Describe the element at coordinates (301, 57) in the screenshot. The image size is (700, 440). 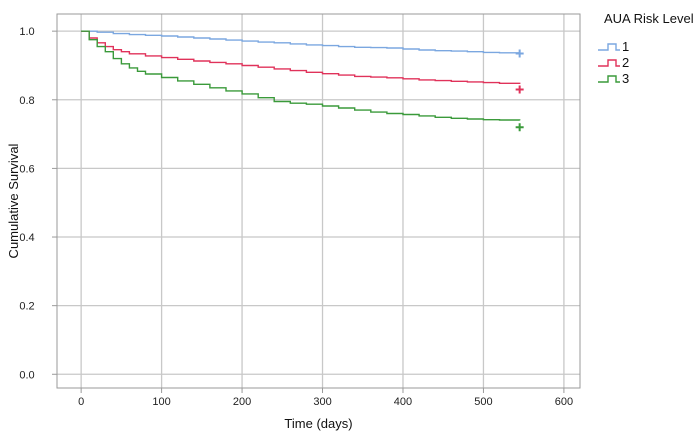
I see `series-2-line` at that location.